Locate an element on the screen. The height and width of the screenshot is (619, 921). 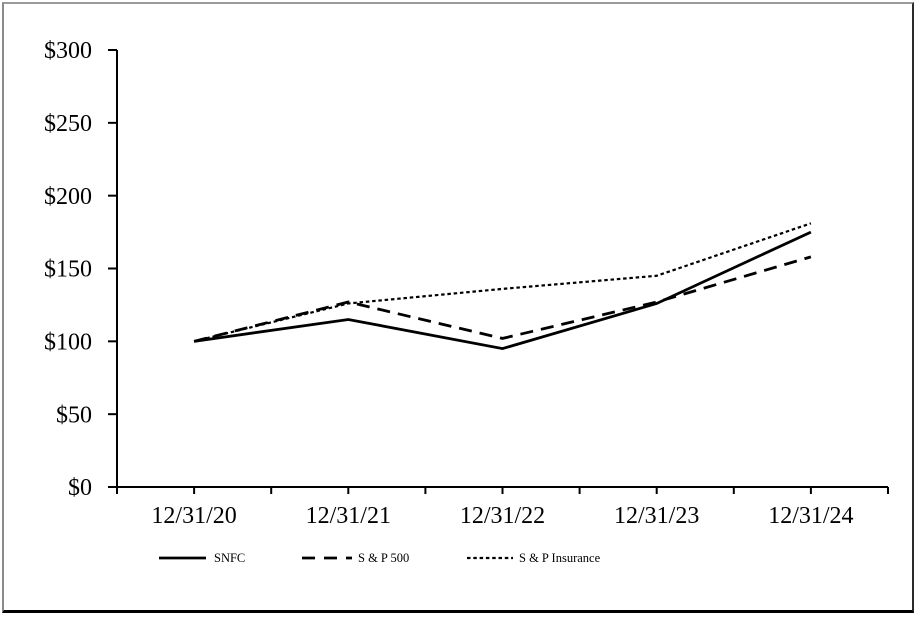
chart-legend: SNFC S & P 500 S & P Insurance is located at coordinates (460, 558).